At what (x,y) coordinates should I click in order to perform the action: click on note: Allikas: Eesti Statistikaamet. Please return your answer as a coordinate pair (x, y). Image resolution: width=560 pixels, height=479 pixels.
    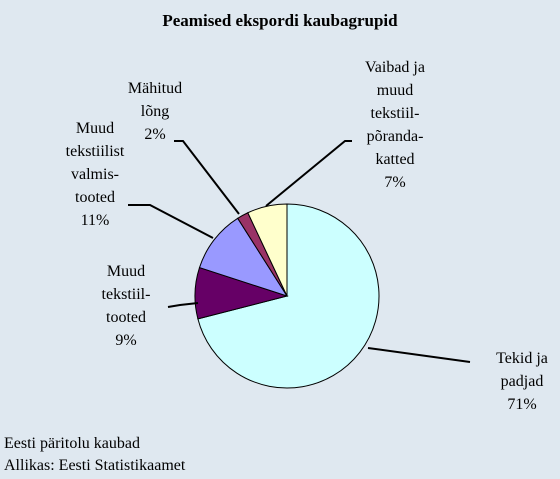
    Looking at the image, I should click on (95, 465).